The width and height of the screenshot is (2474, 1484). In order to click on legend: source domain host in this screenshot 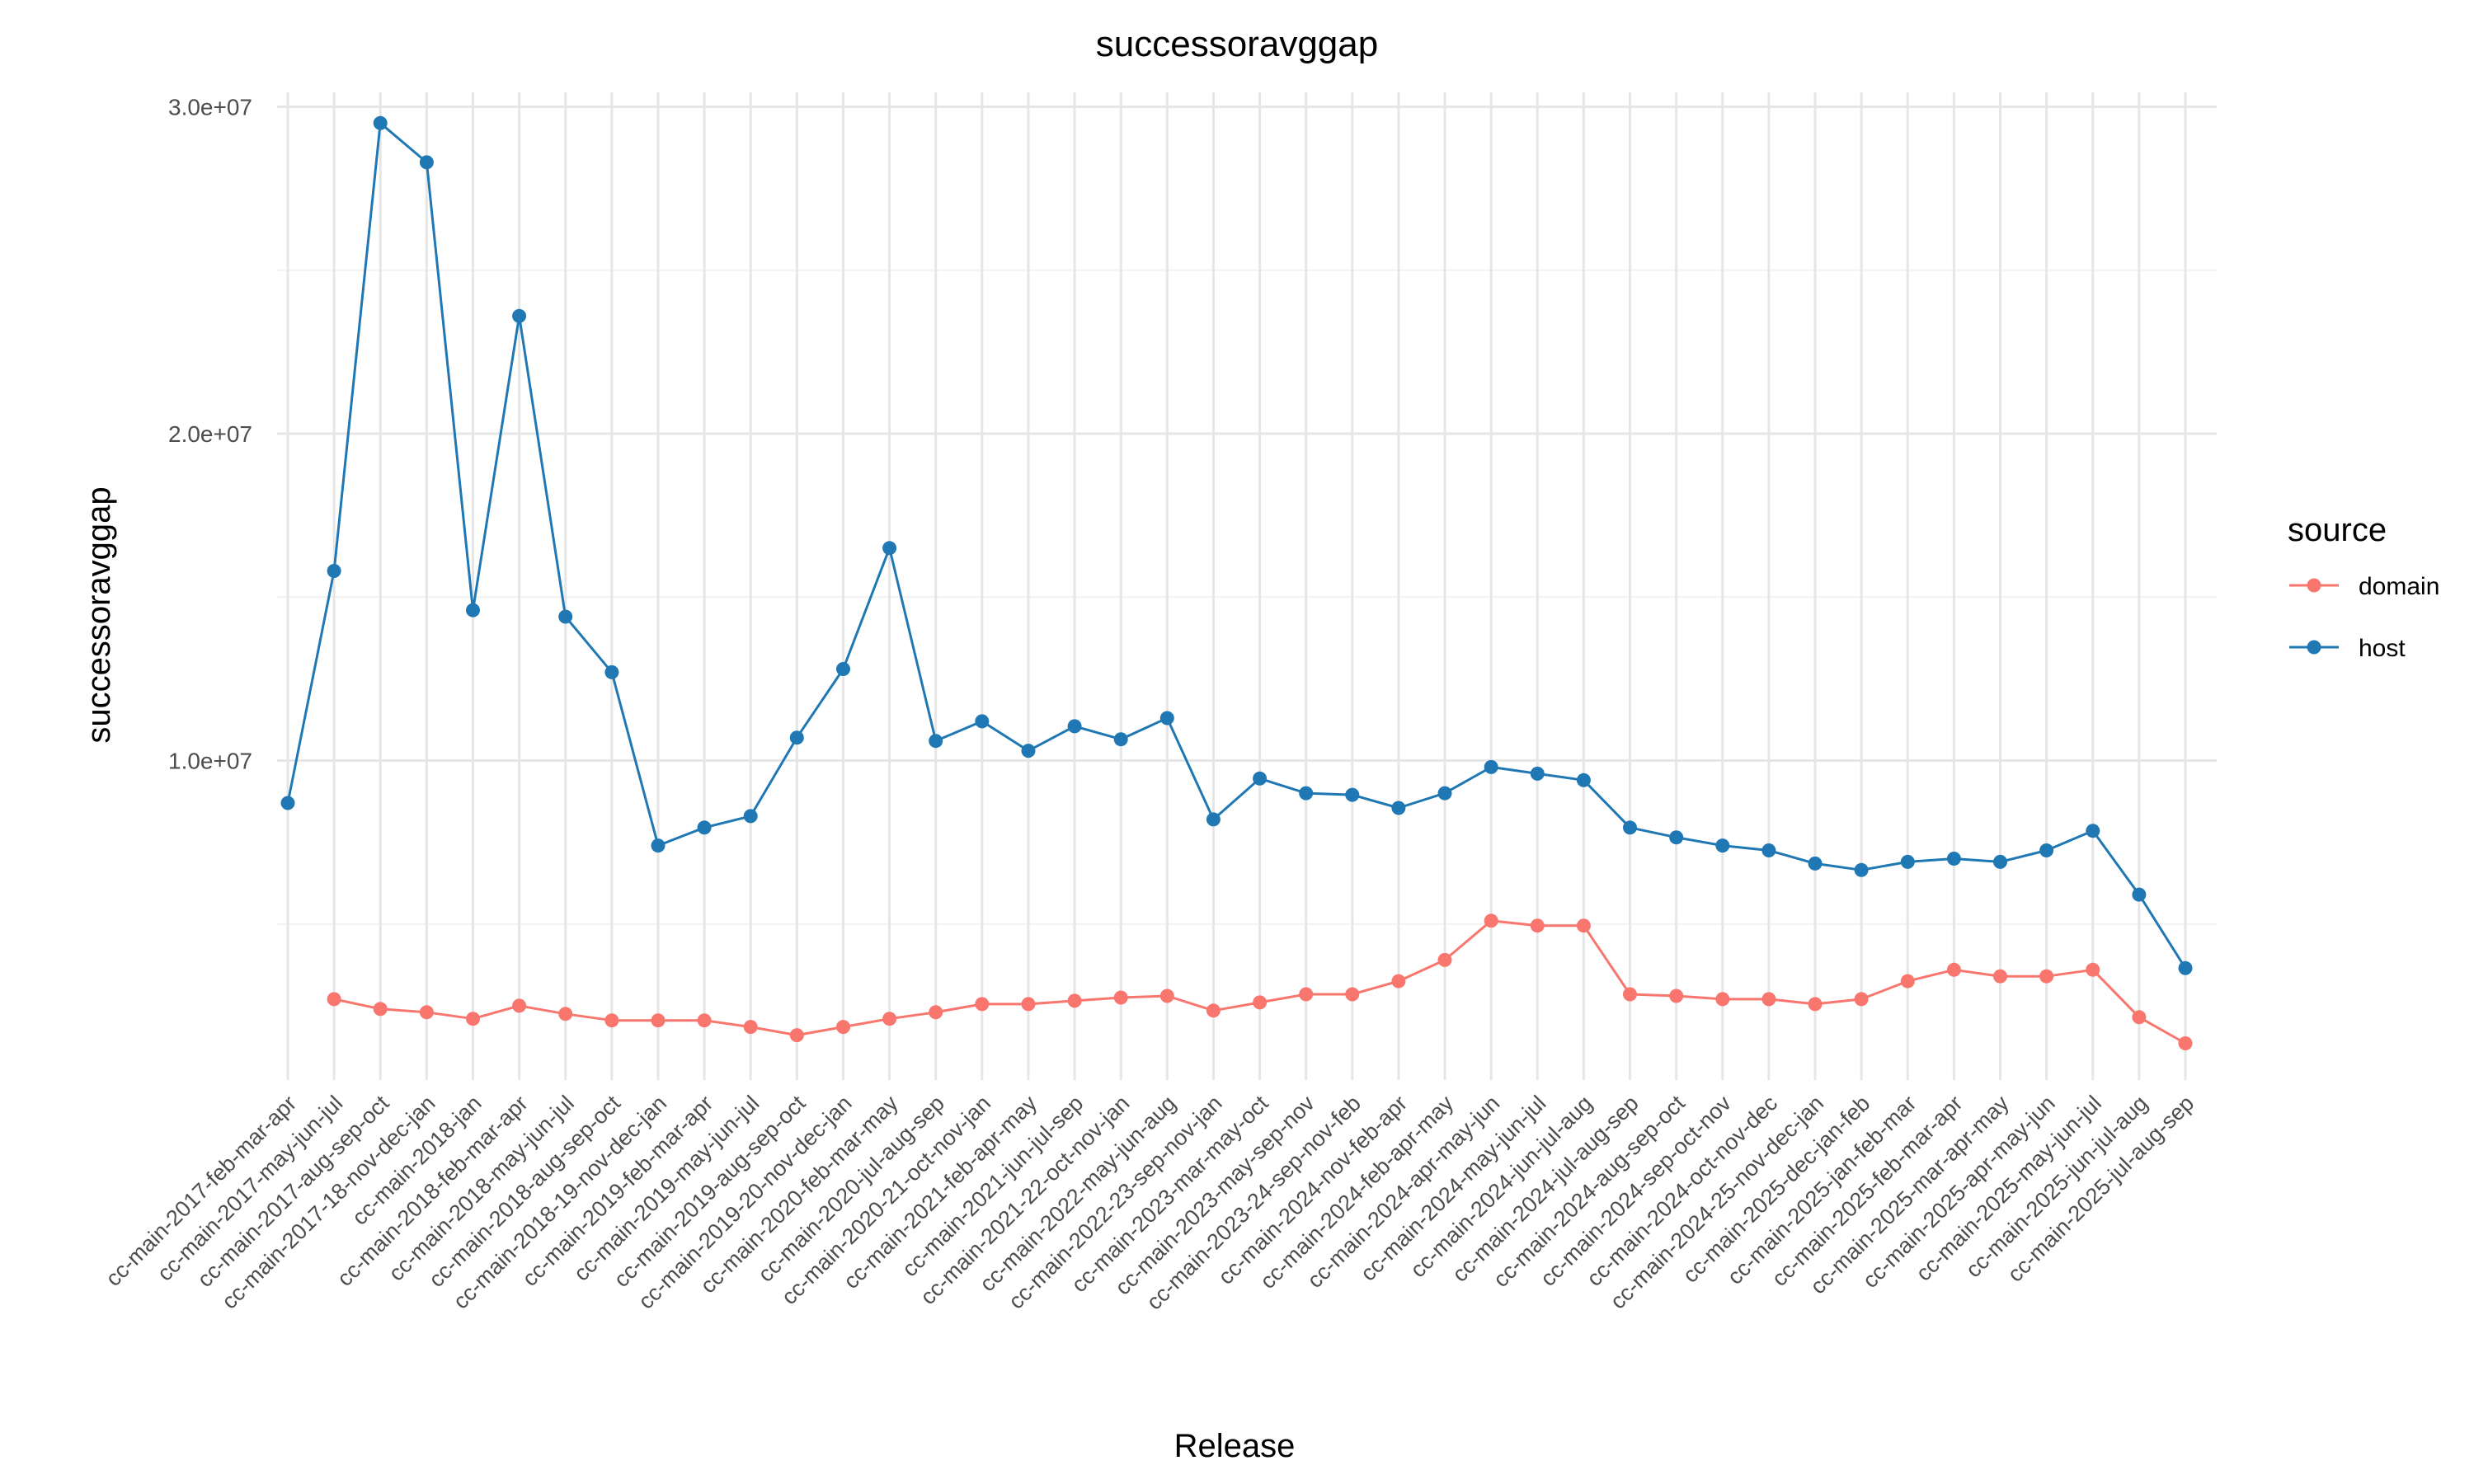, I will do `click(2363, 587)`.